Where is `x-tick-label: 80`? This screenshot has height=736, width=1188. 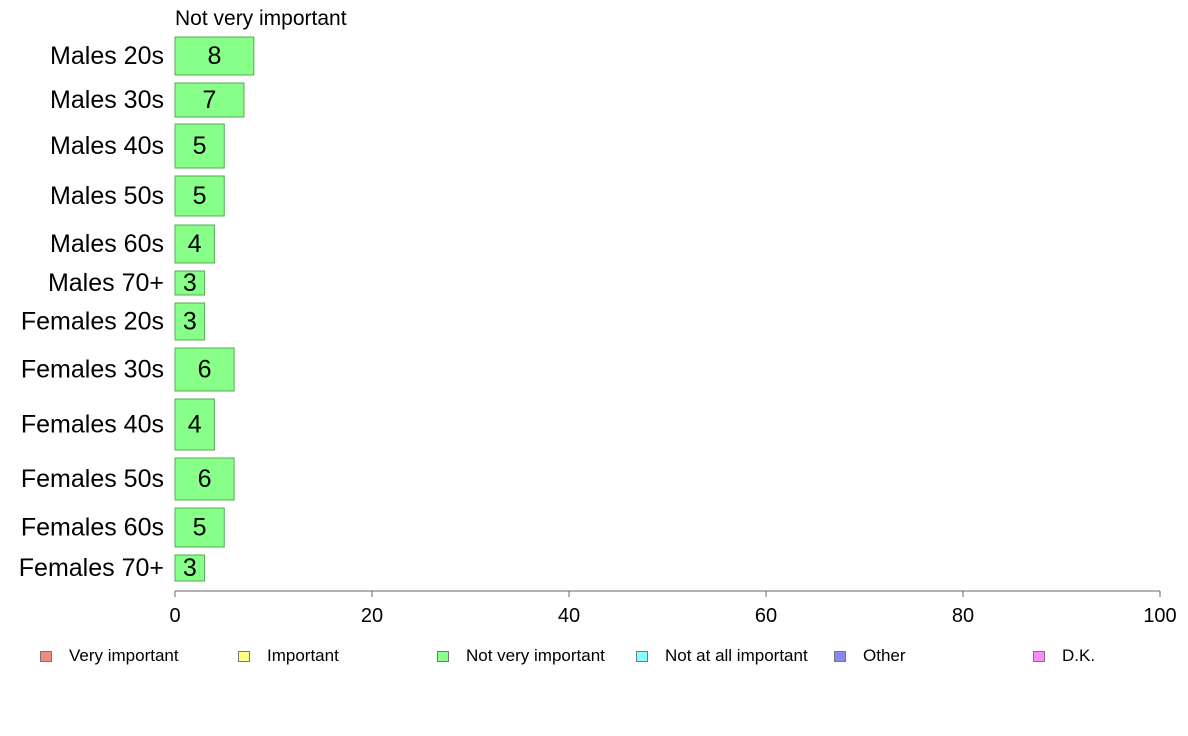 x-tick-label: 80 is located at coordinates (963, 616).